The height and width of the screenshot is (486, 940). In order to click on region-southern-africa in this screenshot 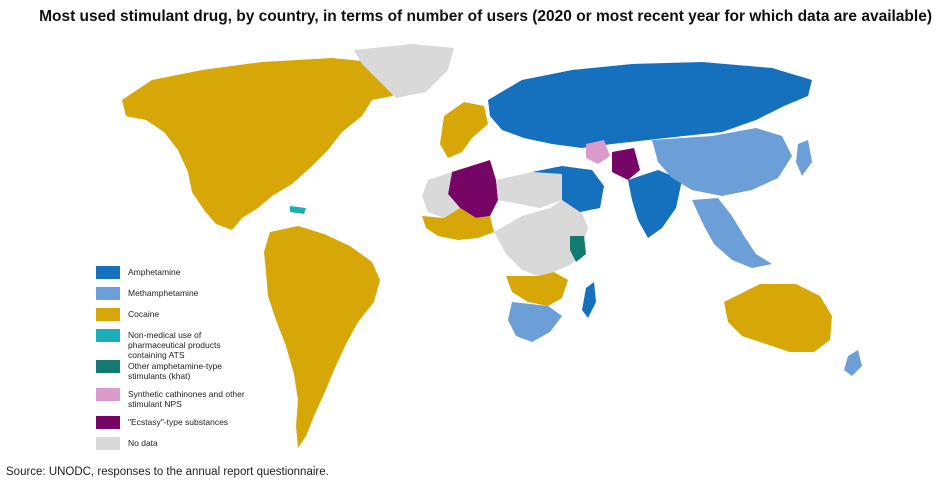, I will do `click(537, 289)`.